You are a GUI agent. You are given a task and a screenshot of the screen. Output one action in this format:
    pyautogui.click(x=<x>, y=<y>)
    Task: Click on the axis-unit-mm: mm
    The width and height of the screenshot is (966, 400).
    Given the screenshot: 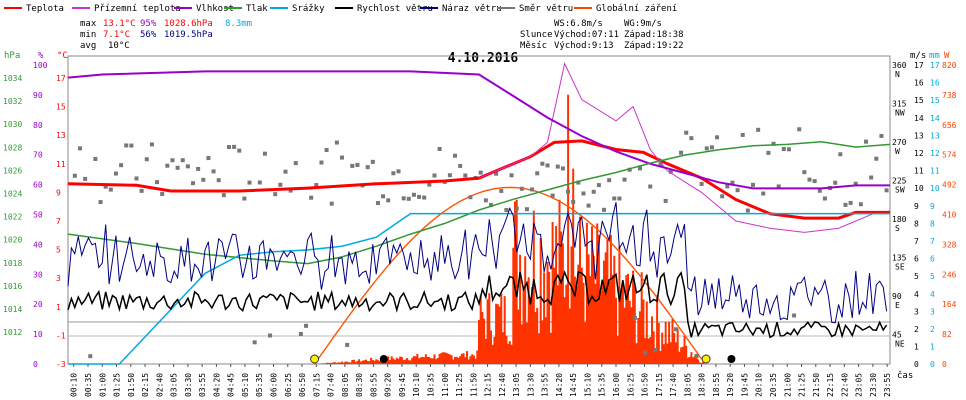 What is the action you would take?
    pyautogui.click(x=934, y=56)
    